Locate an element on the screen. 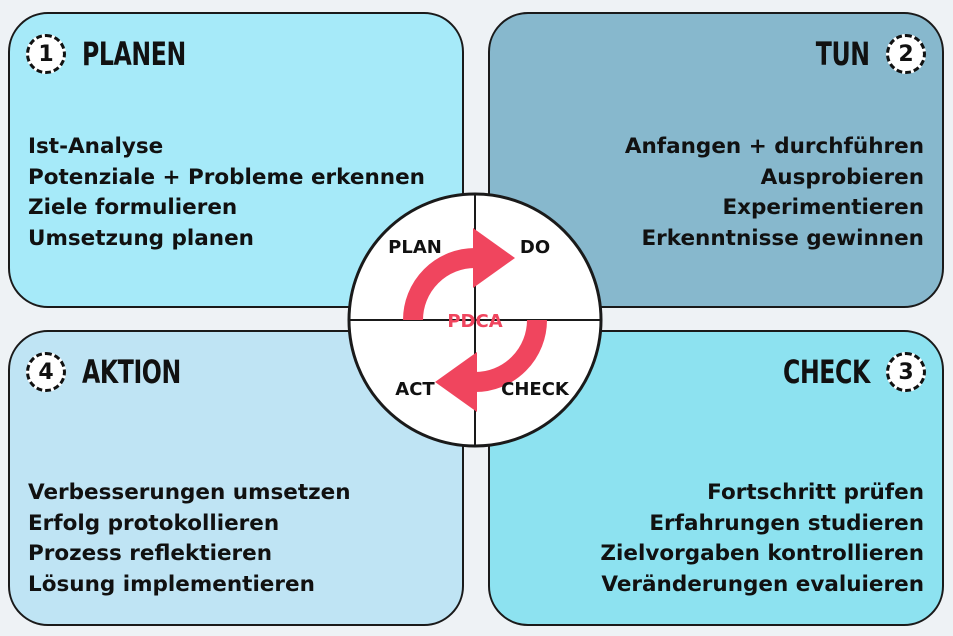  arrow-head-lower is located at coordinates (456, 382).